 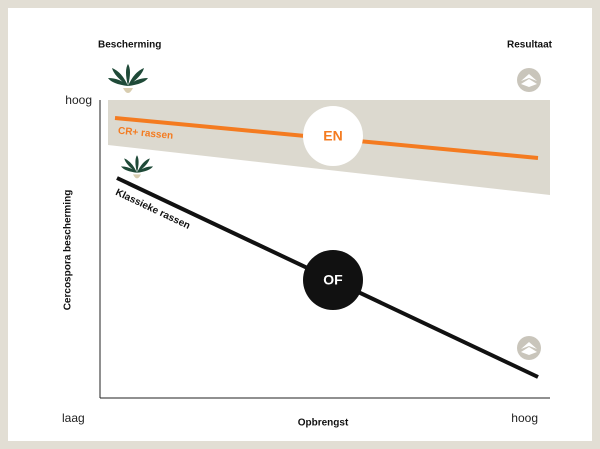 I want to click on plant-icon, so click(x=128, y=78).